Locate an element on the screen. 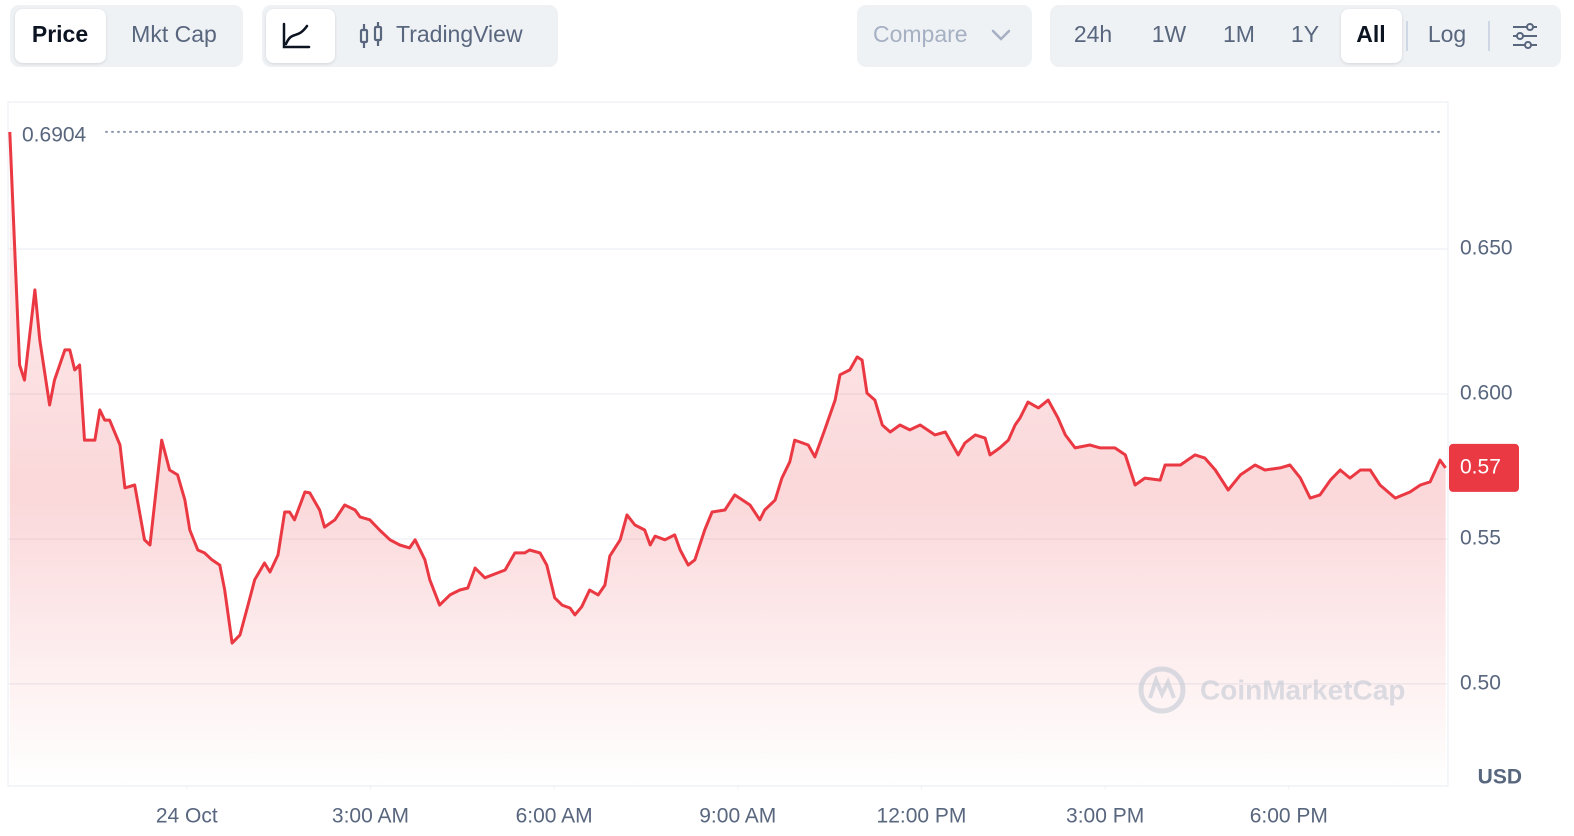 Image resolution: width=1574 pixels, height=836 pixels. currency-label: USD is located at coordinates (1500, 777).